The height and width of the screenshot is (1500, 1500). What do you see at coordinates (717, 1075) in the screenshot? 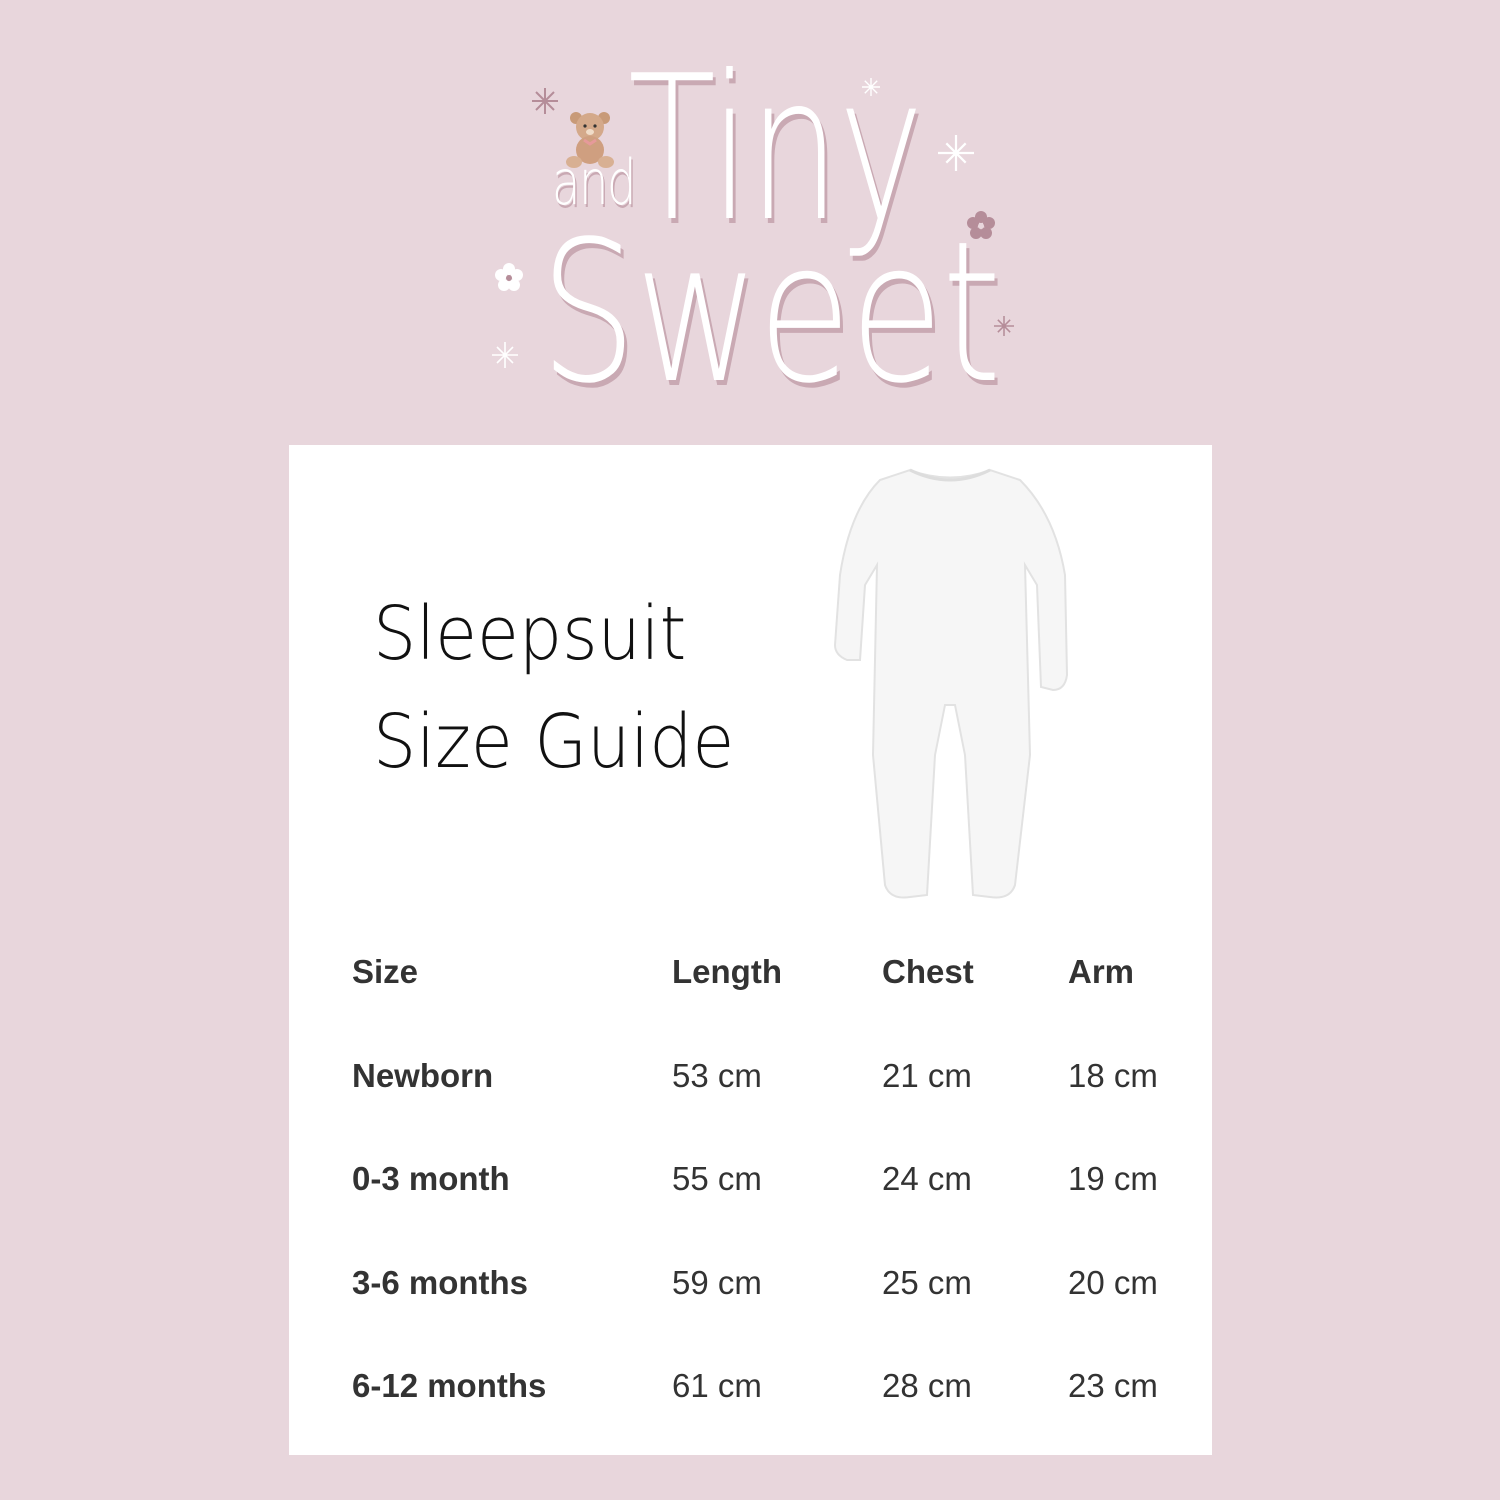
I see `table-row-length: 53 cm` at bounding box center [717, 1075].